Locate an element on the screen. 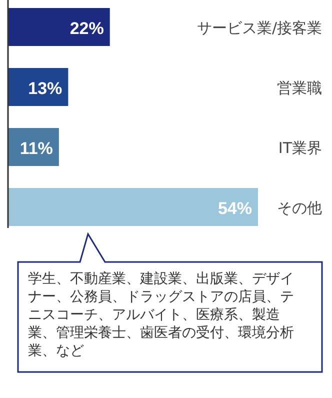  y-tick-label: 営業職 is located at coordinates (299, 88).